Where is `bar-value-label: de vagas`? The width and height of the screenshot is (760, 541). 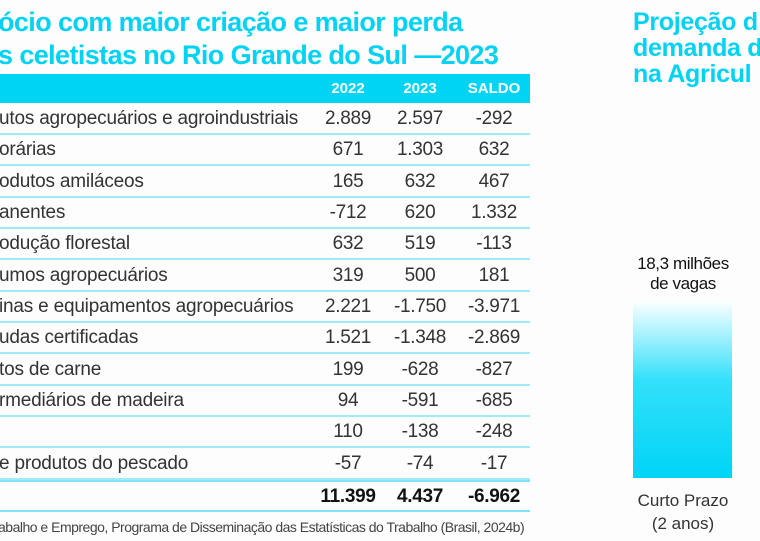
bar-value-label: de vagas is located at coordinates (683, 283).